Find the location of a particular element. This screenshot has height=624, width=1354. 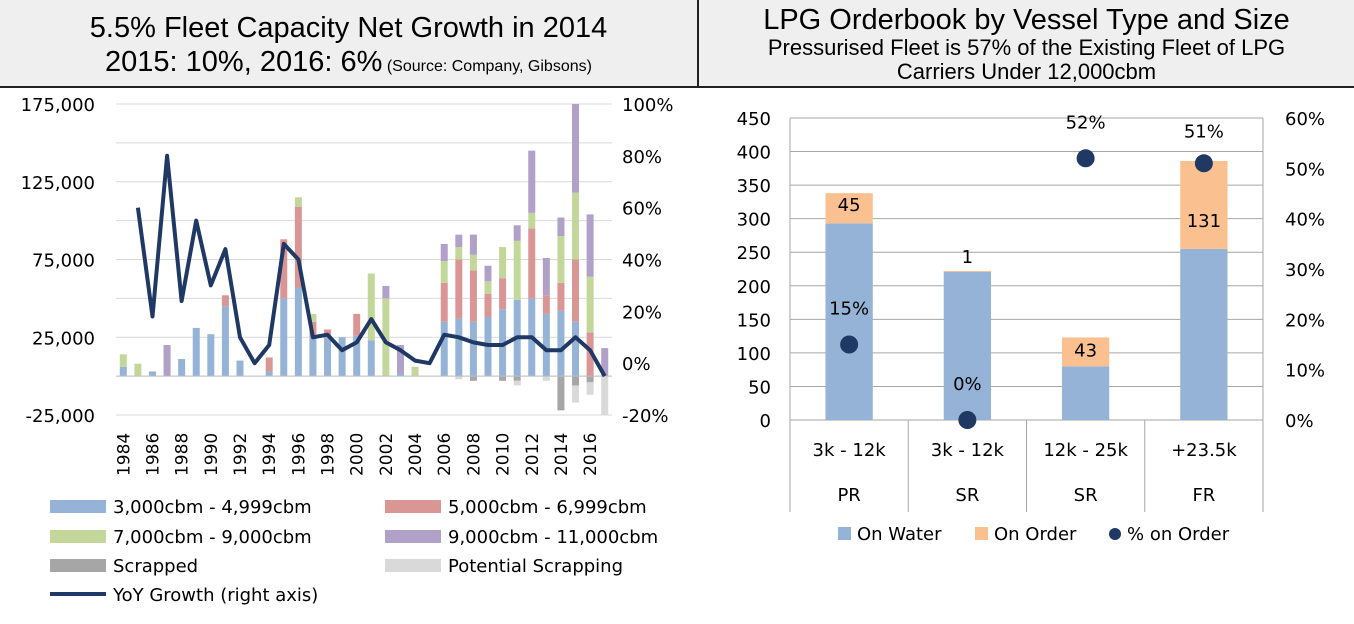

header-divider is located at coordinates (698, 44).